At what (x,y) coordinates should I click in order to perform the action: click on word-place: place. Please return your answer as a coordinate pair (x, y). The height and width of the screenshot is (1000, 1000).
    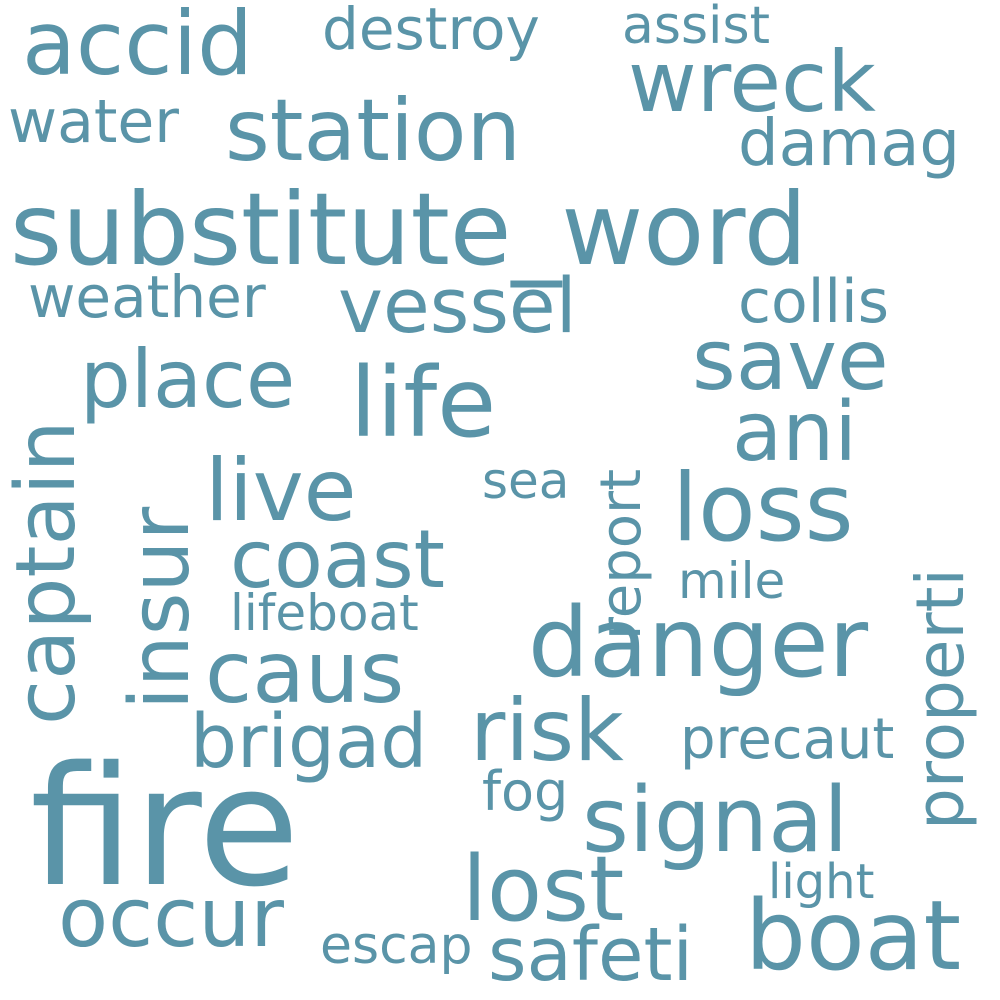
    Looking at the image, I should click on (188, 379).